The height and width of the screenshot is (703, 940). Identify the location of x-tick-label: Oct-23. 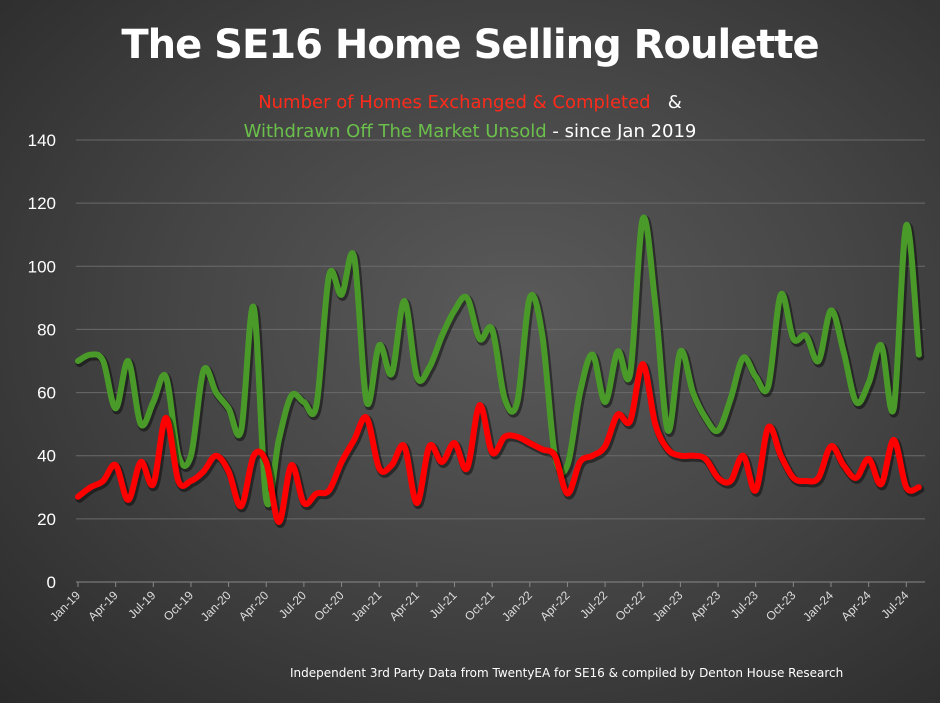
(781, 606).